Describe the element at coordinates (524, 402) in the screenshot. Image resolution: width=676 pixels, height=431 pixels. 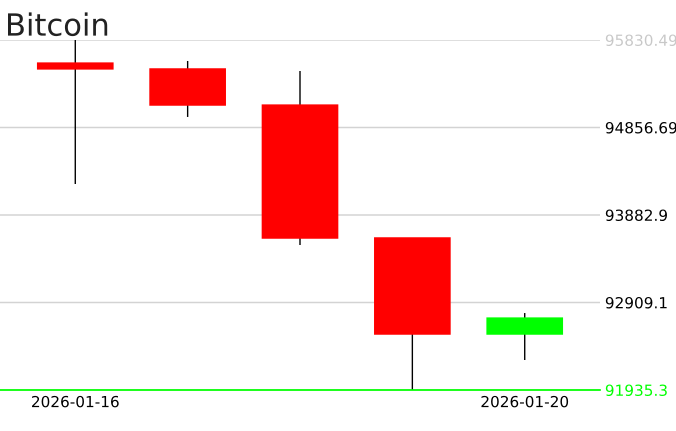
I see `x-tick-label: 2026-01-20` at that location.